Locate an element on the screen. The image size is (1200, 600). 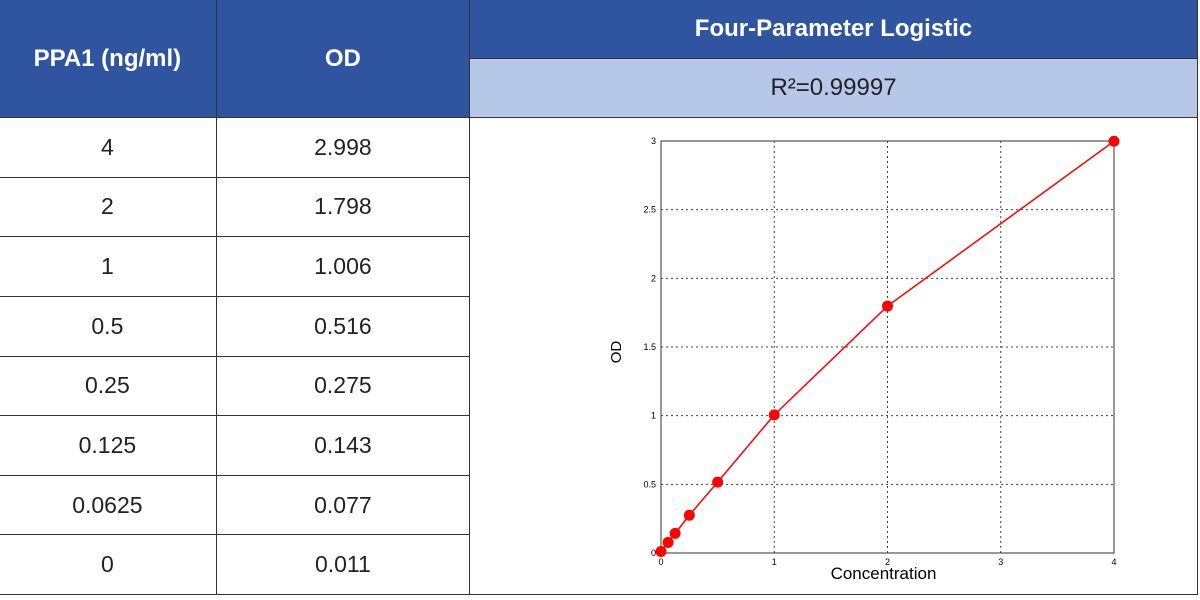
y-tick-label: 2 is located at coordinates (652, 278).